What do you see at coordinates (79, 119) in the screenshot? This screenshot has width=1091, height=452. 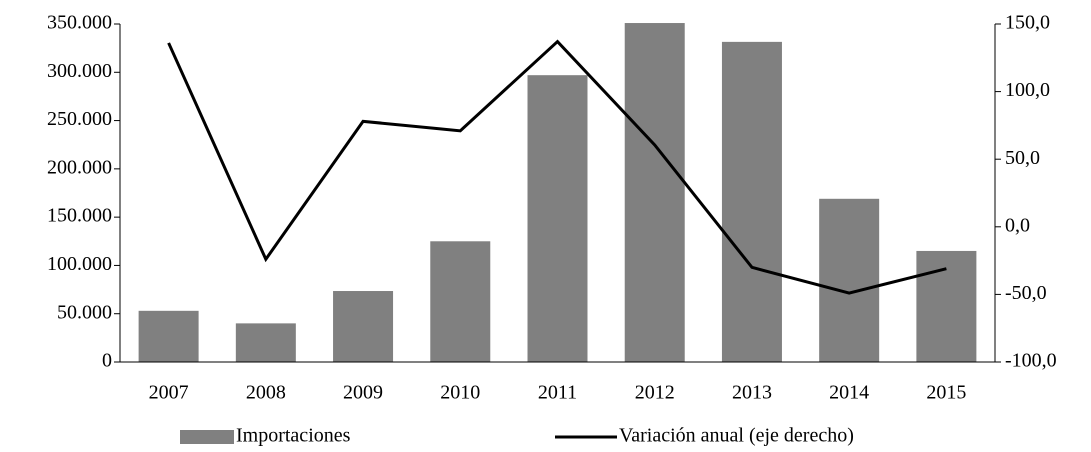 I see `y-tick-label: 250.000` at bounding box center [79, 119].